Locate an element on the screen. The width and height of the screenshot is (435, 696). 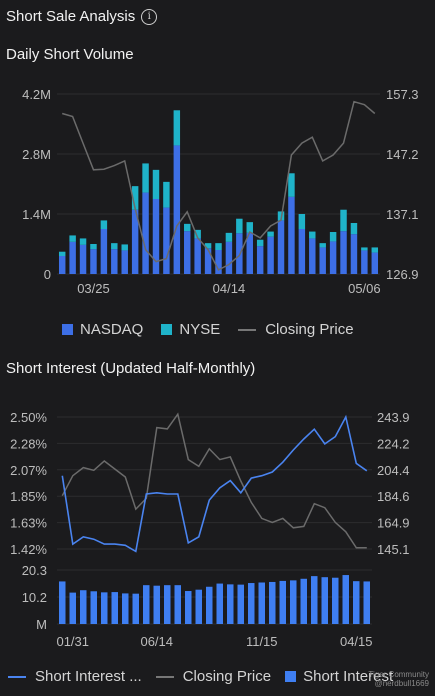
header: Short Sale Analysis i is located at coordinates (82, 16).